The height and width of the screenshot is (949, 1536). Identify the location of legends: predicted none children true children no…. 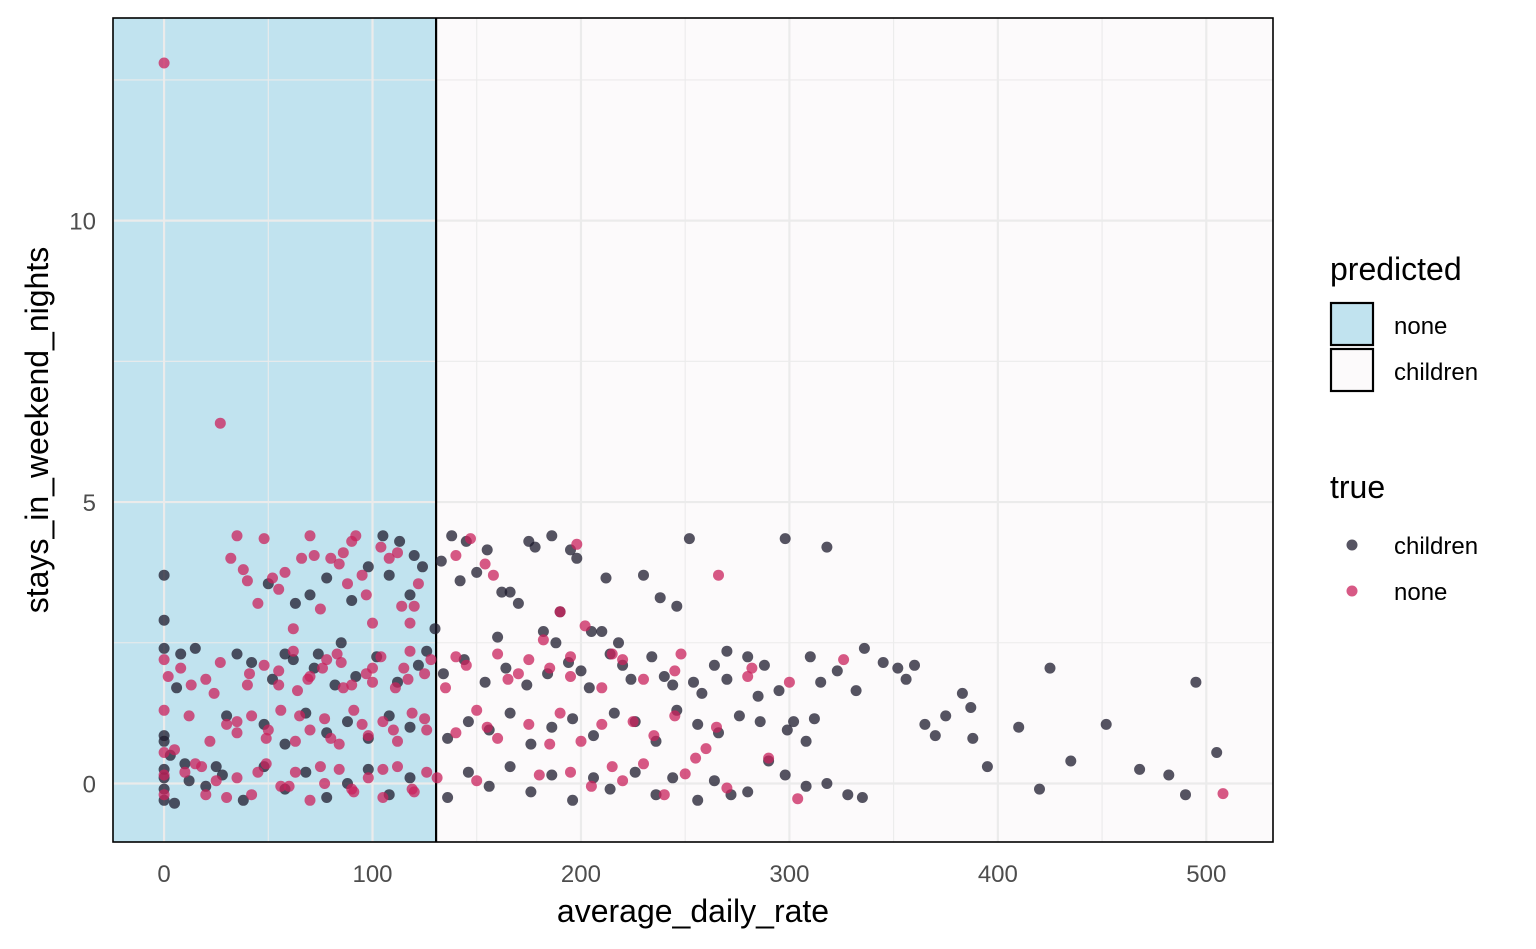
(1403, 428).